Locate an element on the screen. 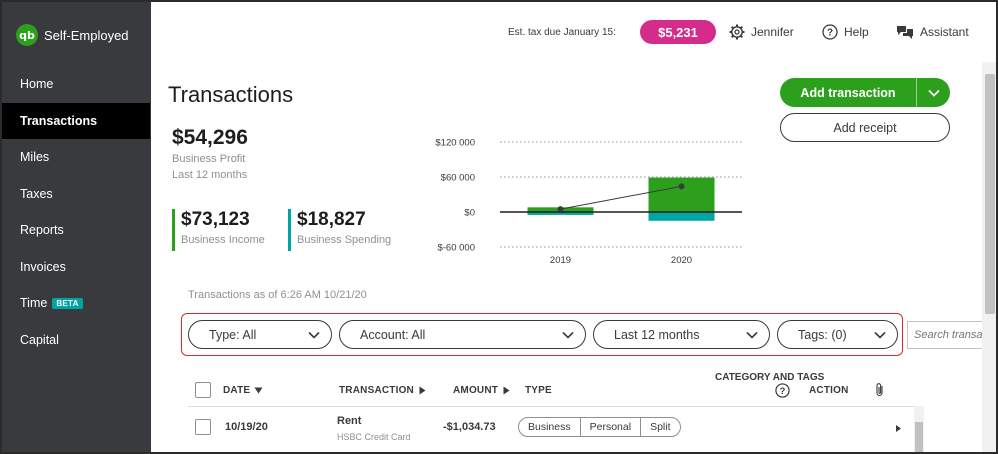 Image resolution: width=998 pixels, height=454 pixels. add-transaction-dropdown is located at coordinates (933, 92).